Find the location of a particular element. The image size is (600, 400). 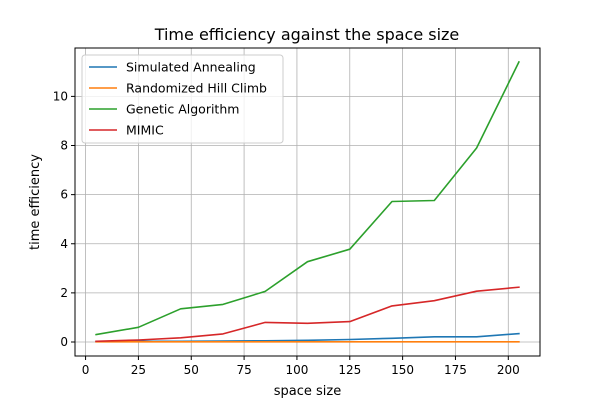

legend-box is located at coordinates (182, 99).